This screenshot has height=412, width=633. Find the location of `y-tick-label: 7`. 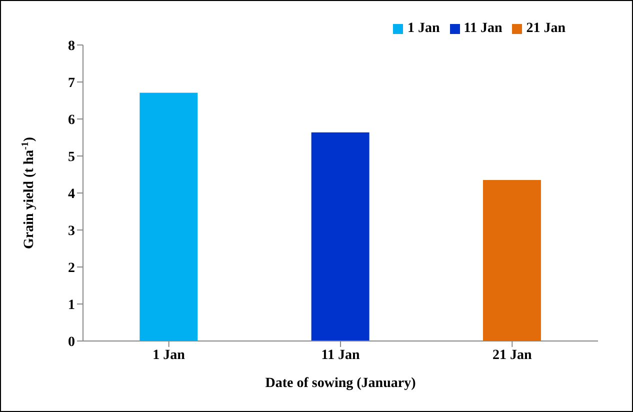

y-tick-label: 7 is located at coordinates (71, 83).